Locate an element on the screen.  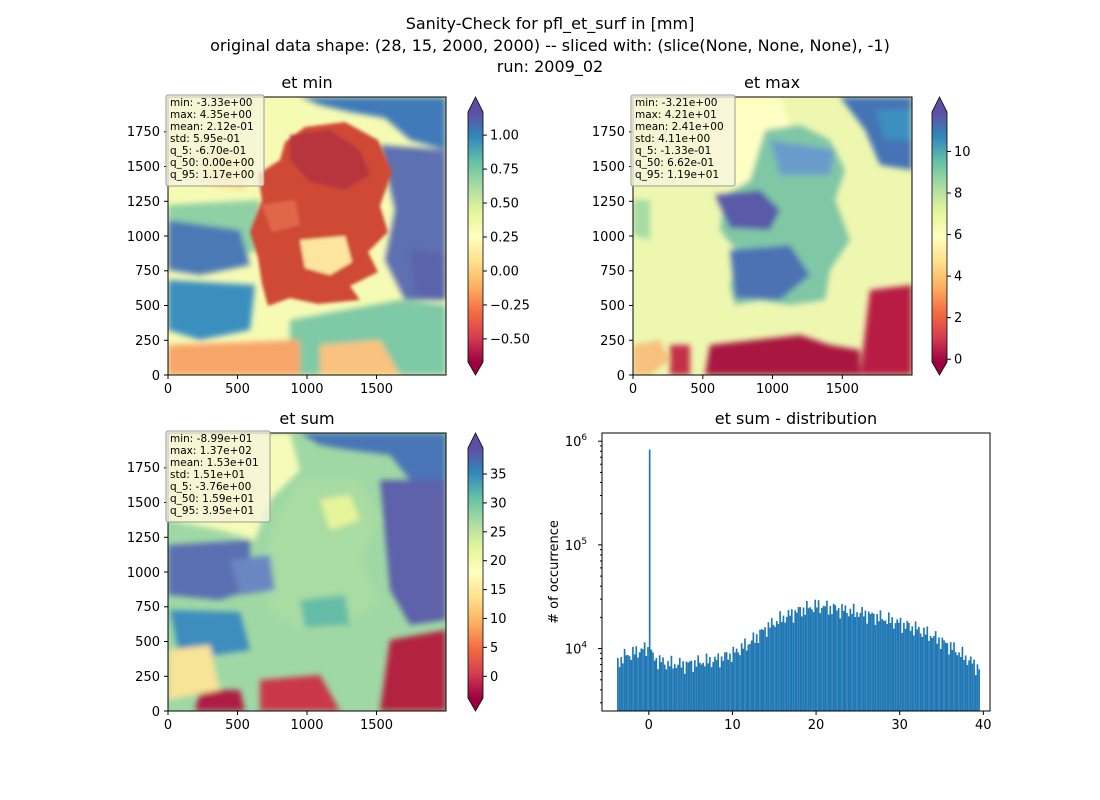
stat-mean: mean: 2.41e+00 is located at coordinates (679, 127).